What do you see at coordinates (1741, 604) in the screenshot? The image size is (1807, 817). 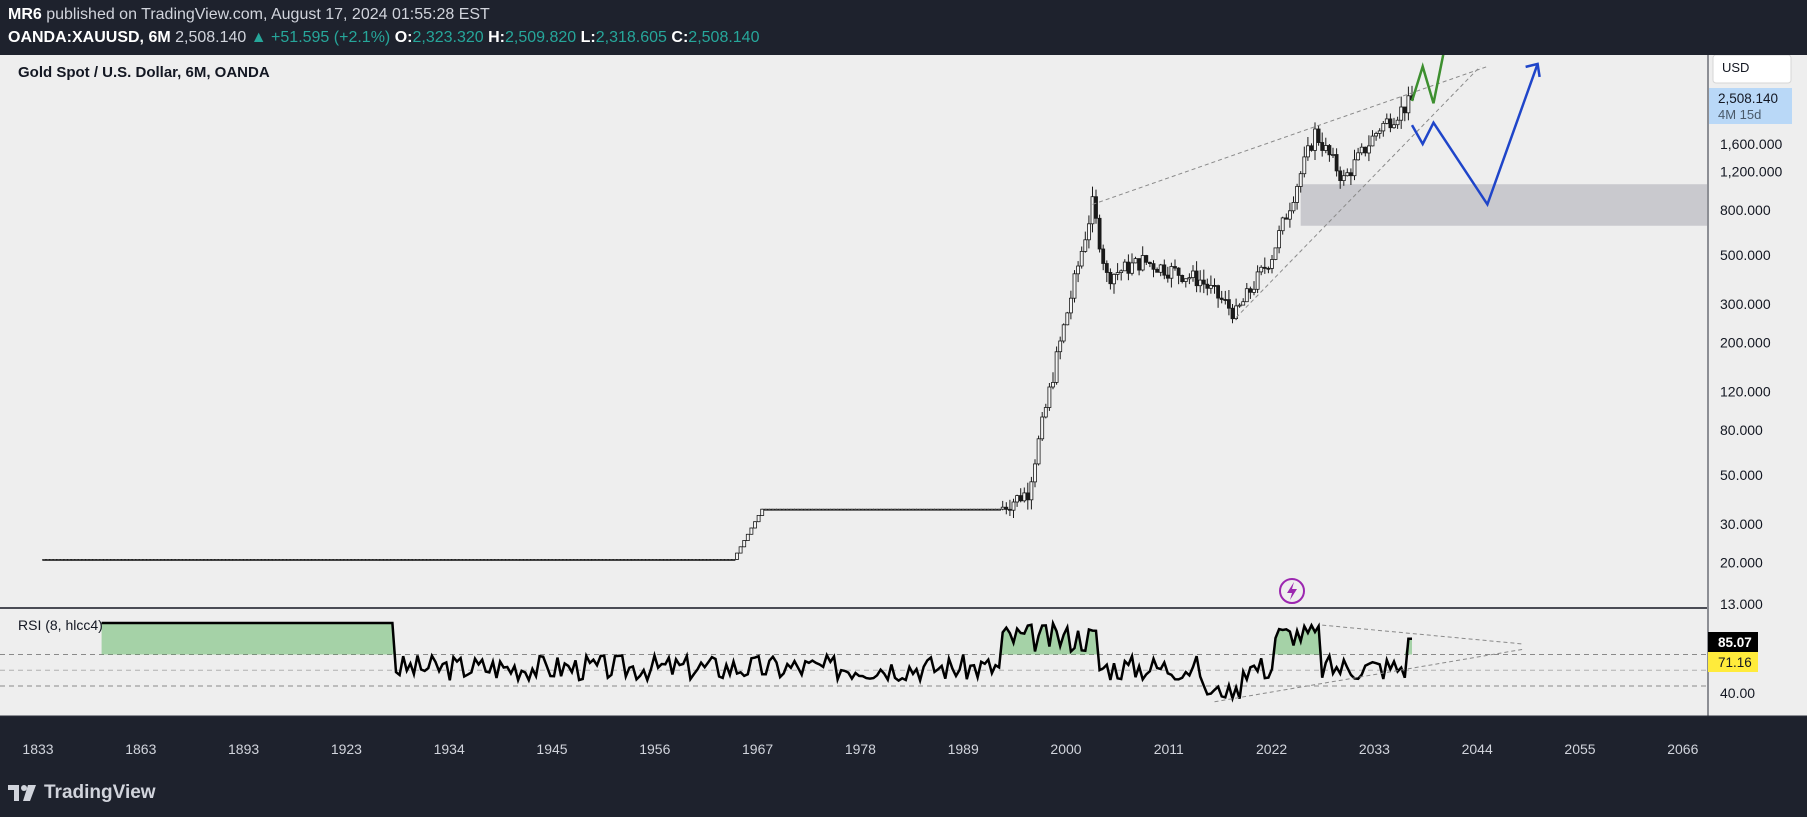 I see `price-tick-label: 13.000` at bounding box center [1741, 604].